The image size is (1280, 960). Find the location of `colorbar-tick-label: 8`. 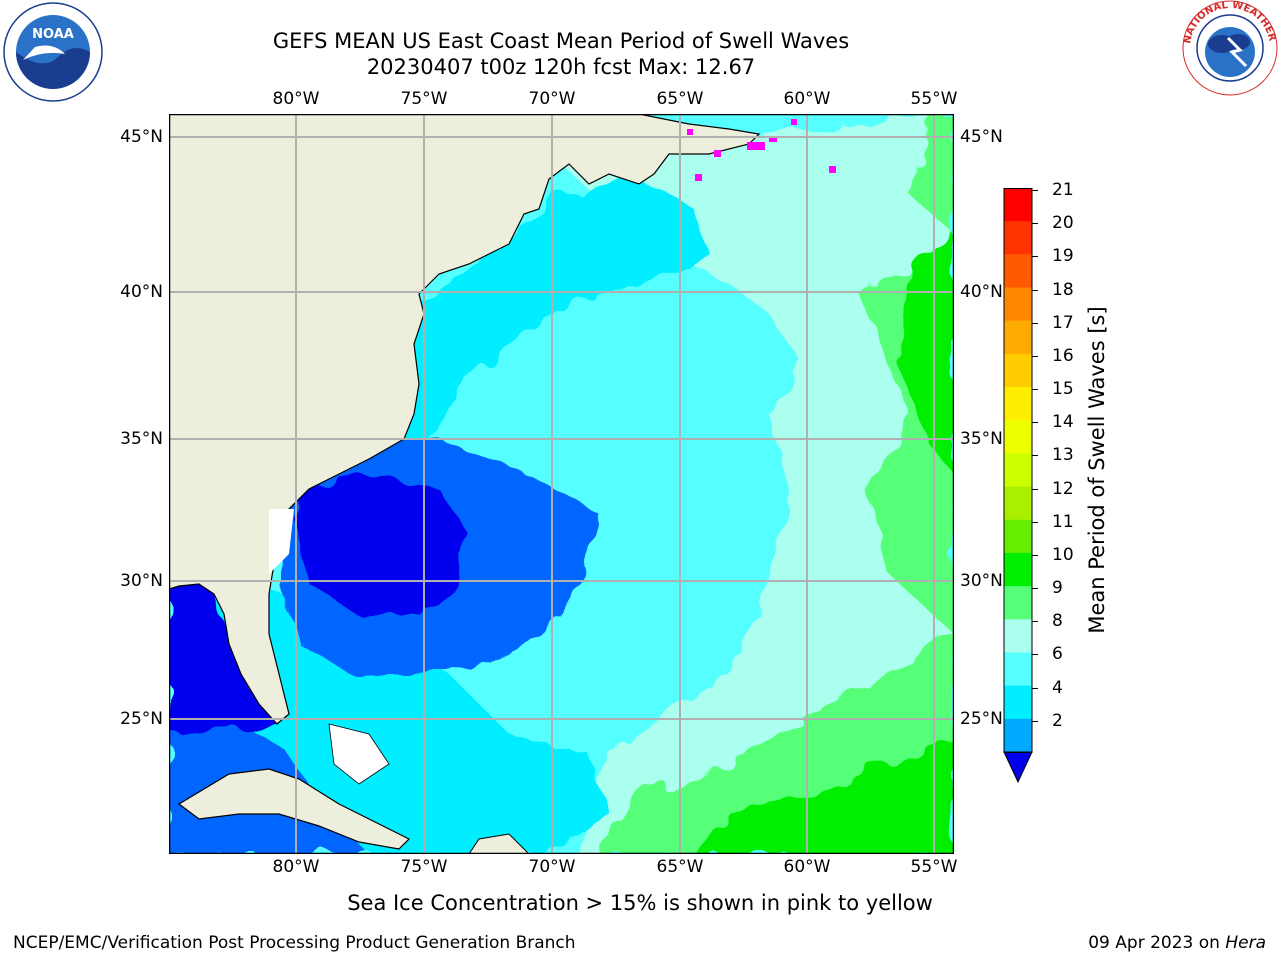

colorbar-tick-label: 8 is located at coordinates (1057, 621).